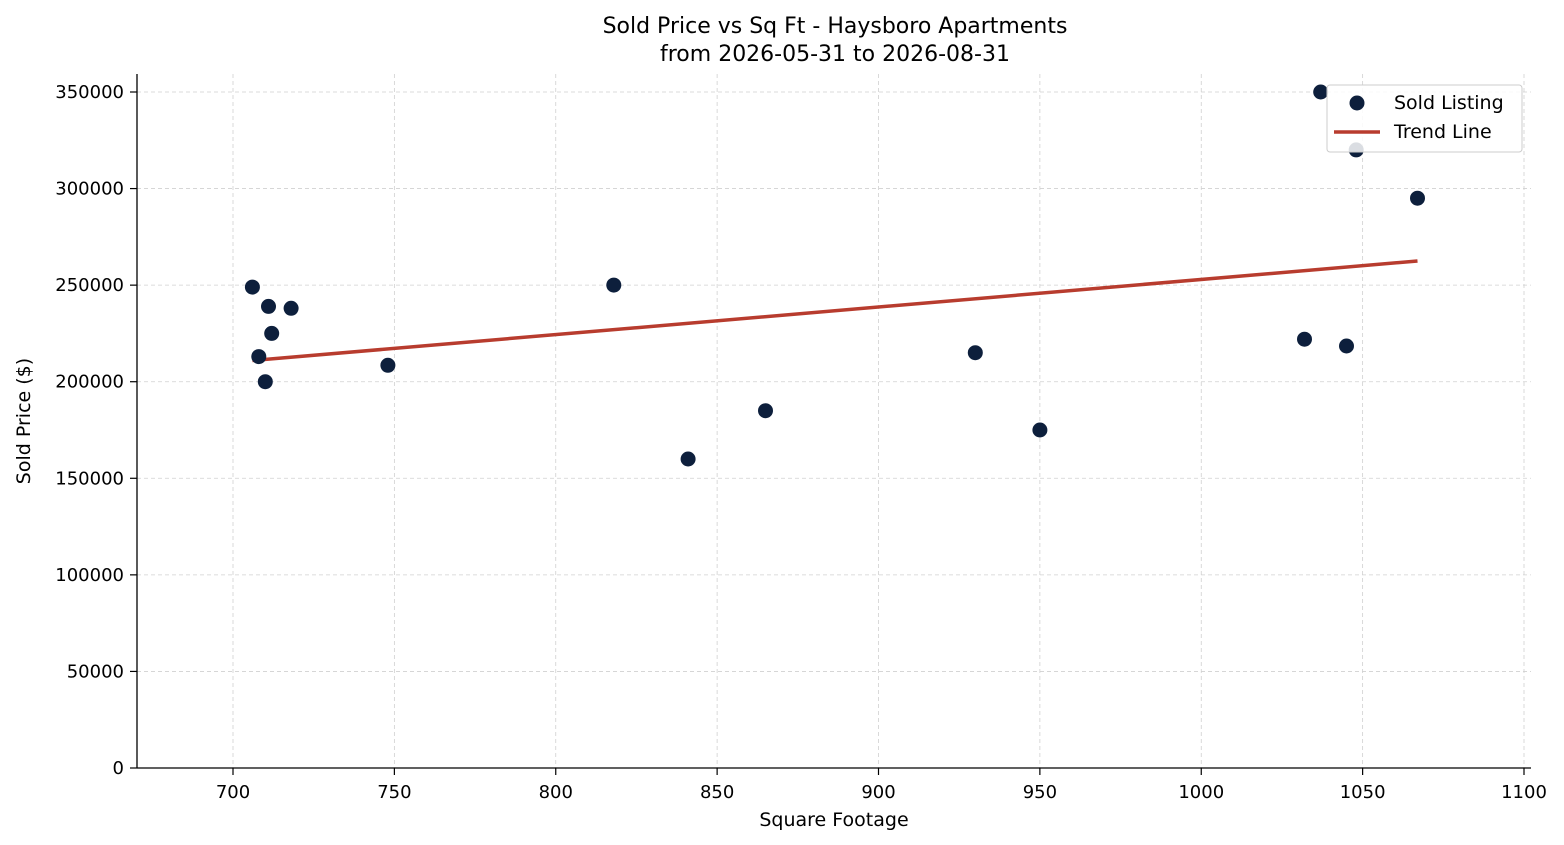  What do you see at coordinates (833, 820) in the screenshot?
I see `x-axis-label: Square Footage` at bounding box center [833, 820].